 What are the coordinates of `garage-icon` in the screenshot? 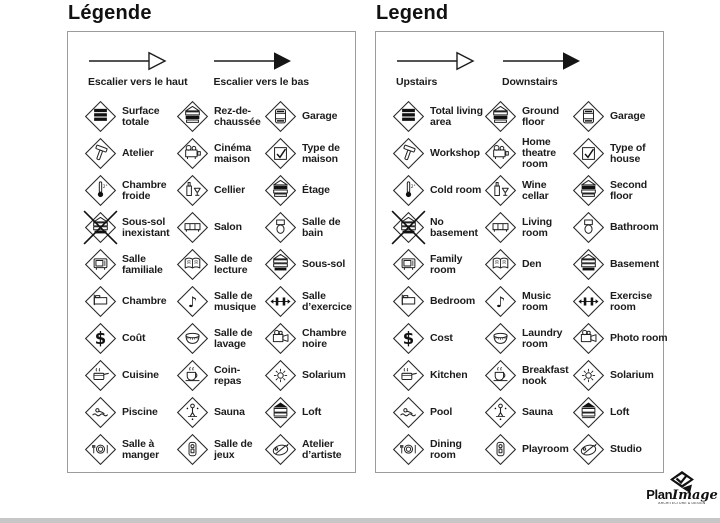 It's located at (588, 116).